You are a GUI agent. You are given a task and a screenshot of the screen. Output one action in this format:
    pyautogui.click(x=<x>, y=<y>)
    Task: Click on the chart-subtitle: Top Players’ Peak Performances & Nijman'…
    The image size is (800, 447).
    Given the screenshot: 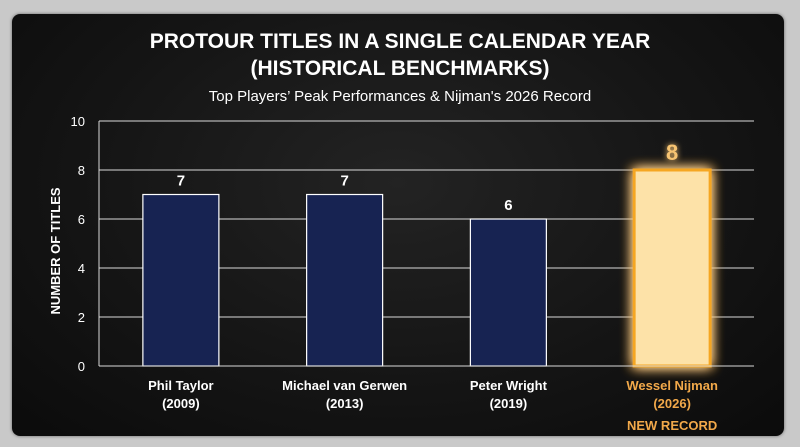 What is the action you would take?
    pyautogui.click(x=400, y=96)
    